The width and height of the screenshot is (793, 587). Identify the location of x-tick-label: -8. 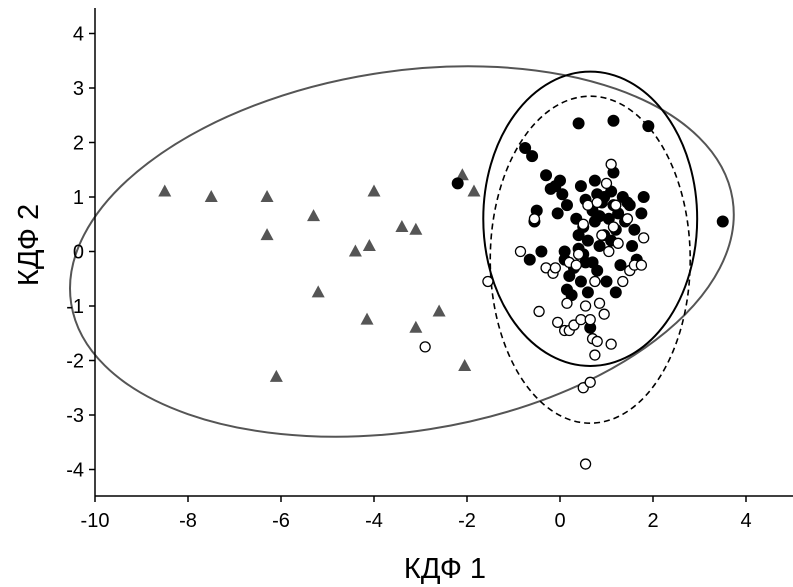
(188, 521).